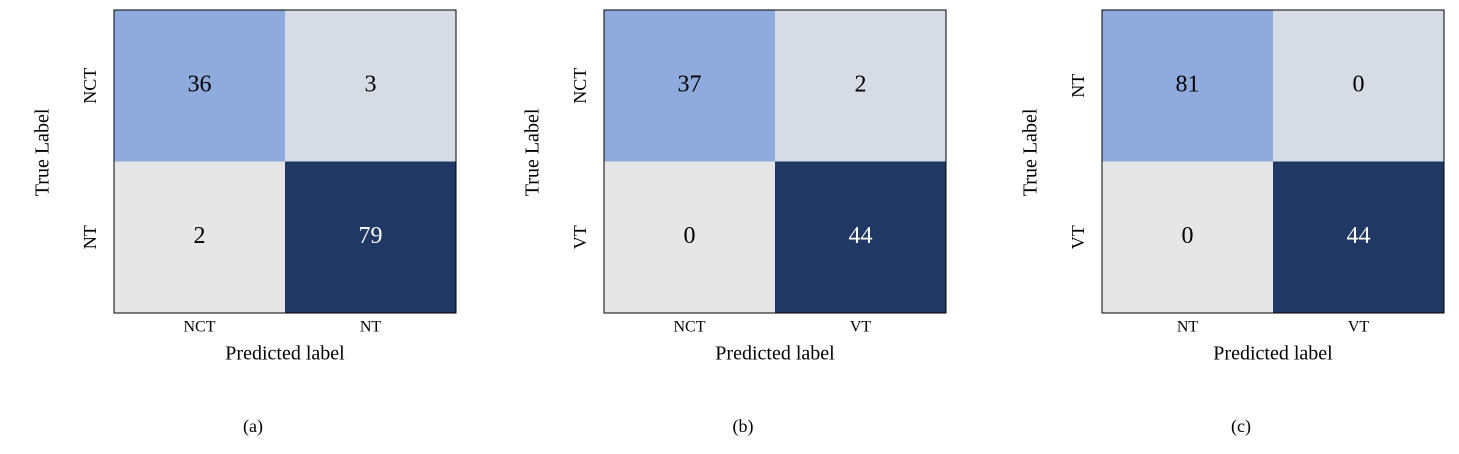  I want to click on cell-label: 37, so click(690, 84).